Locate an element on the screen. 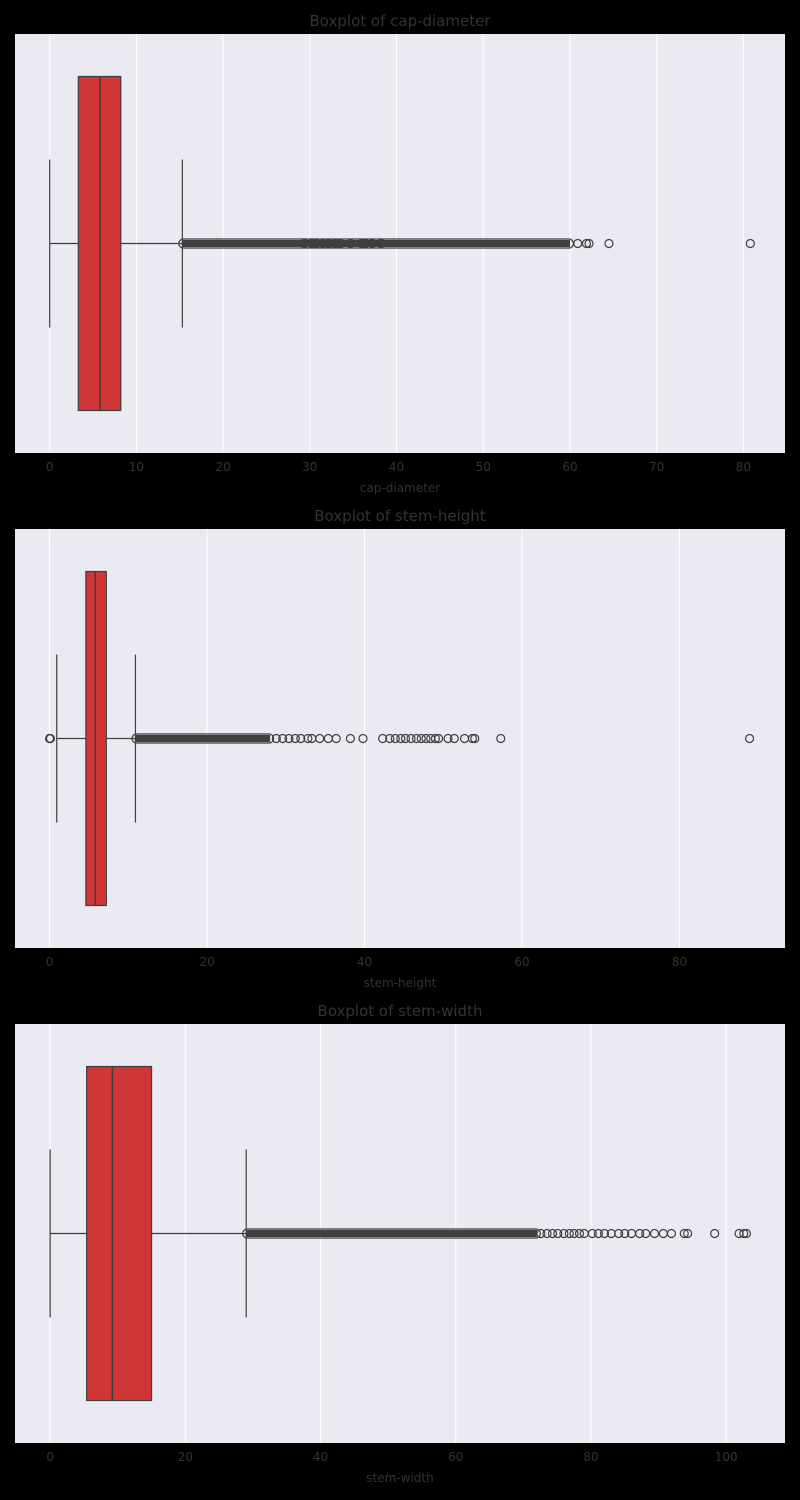 The image size is (800, 1500). chart-title: Boxplot of stem-height is located at coordinates (400, 516).